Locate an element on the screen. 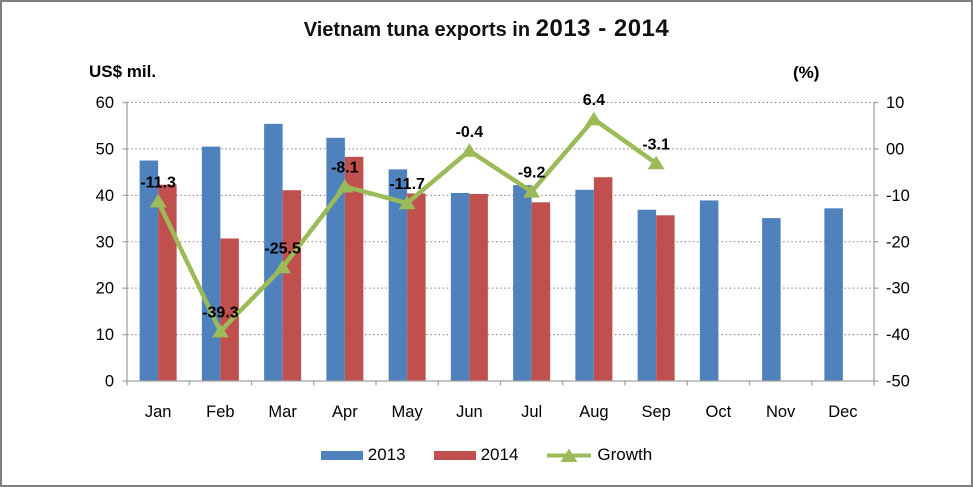 The height and width of the screenshot is (487, 973). svg-text: Apr is located at coordinates (345, 412).